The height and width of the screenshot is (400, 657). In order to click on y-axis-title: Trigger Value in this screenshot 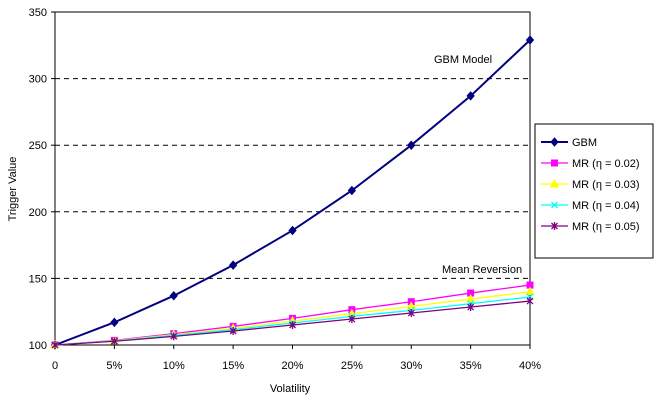, I will do `click(13, 189)`.